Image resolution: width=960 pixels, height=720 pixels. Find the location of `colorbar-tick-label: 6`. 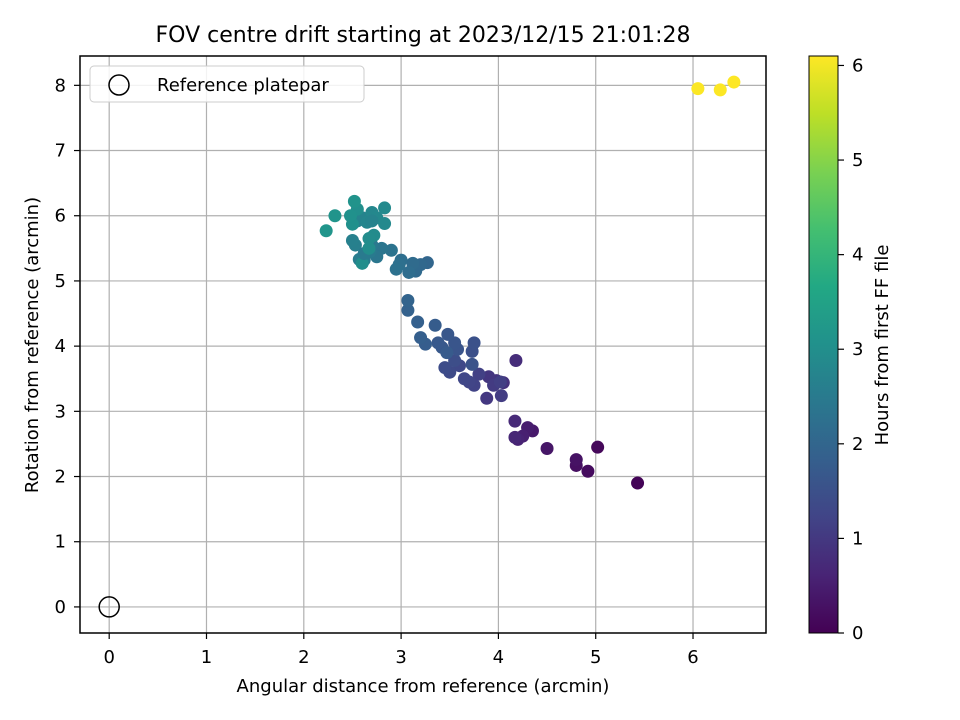

colorbar-tick-label: 6 is located at coordinates (857, 65).